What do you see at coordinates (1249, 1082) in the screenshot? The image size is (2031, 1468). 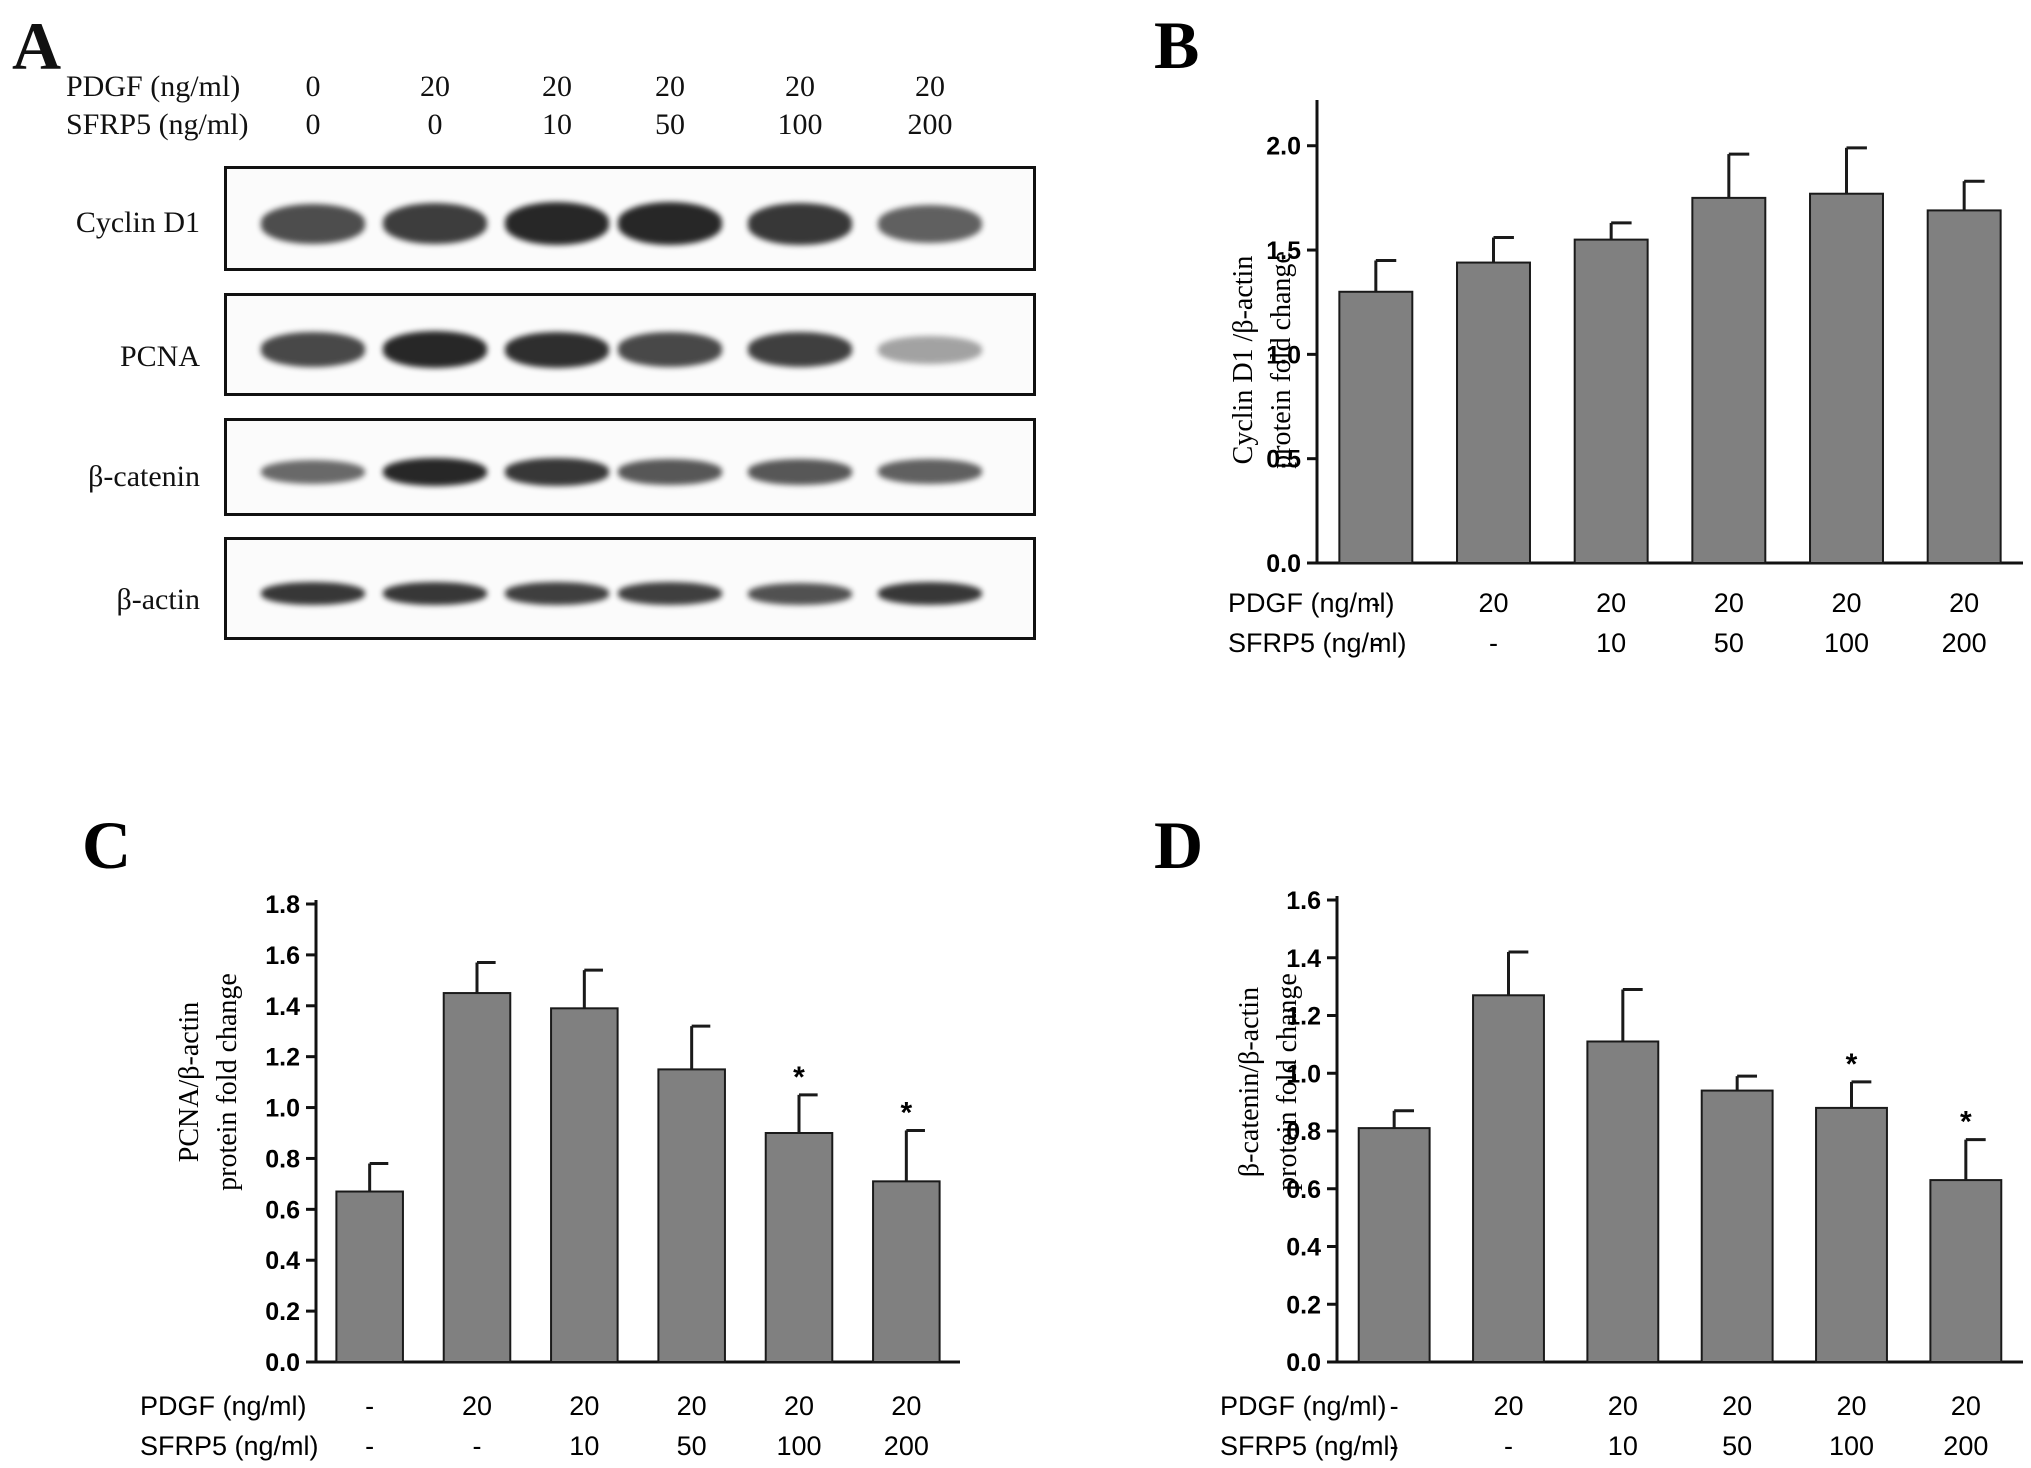 I see `y-axis-label: β-catenin/β-actin` at bounding box center [1249, 1082].